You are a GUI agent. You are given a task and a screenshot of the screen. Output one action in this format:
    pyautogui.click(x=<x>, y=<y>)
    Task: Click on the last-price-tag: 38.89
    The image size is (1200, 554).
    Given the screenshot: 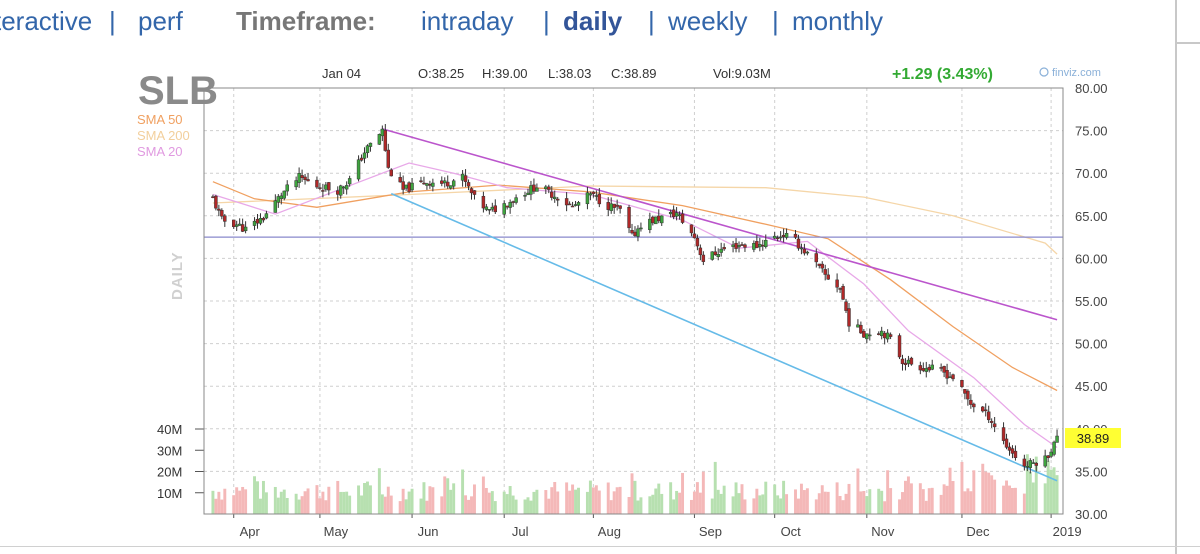 What is the action you would take?
    pyautogui.click(x=1093, y=438)
    